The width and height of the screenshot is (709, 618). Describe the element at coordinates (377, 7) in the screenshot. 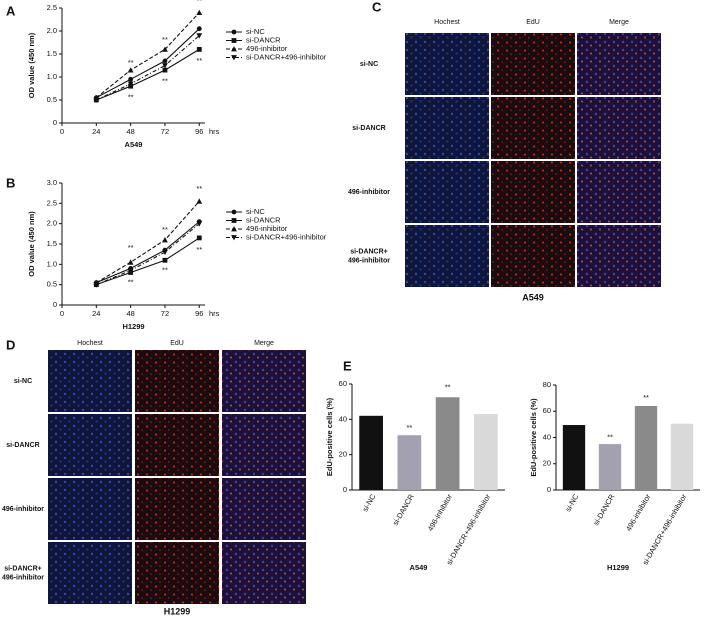

I see `panel-label: C` at that location.